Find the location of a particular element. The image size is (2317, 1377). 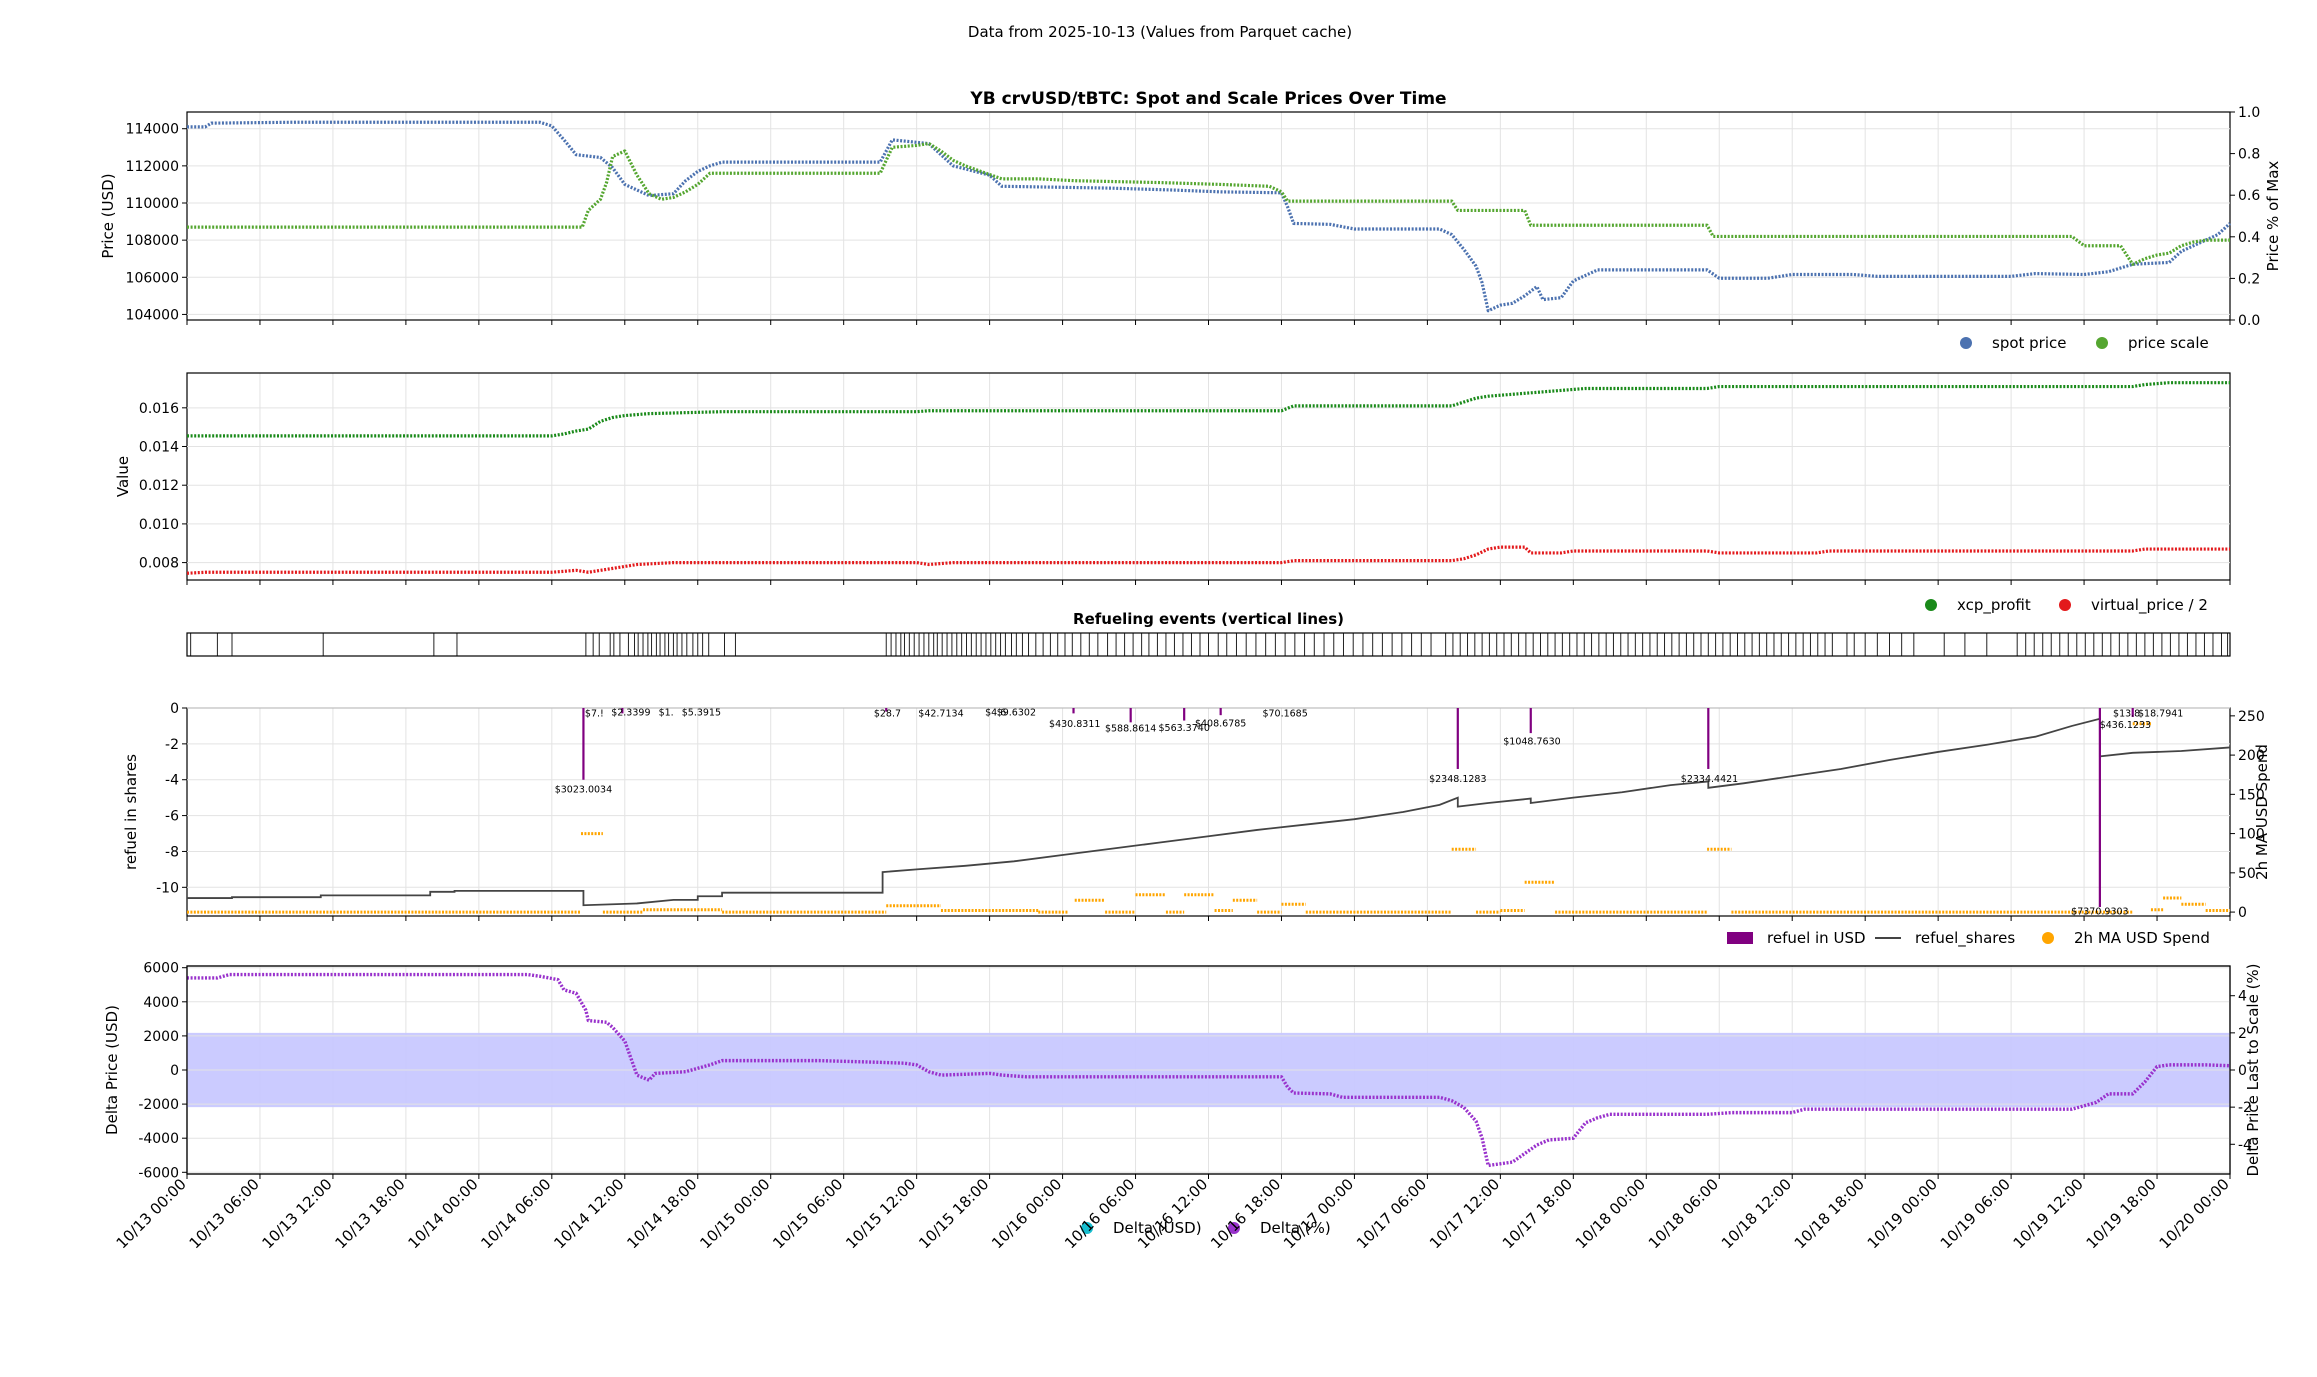

refuel-ytick-label-4: -8 is located at coordinates (172, 852).